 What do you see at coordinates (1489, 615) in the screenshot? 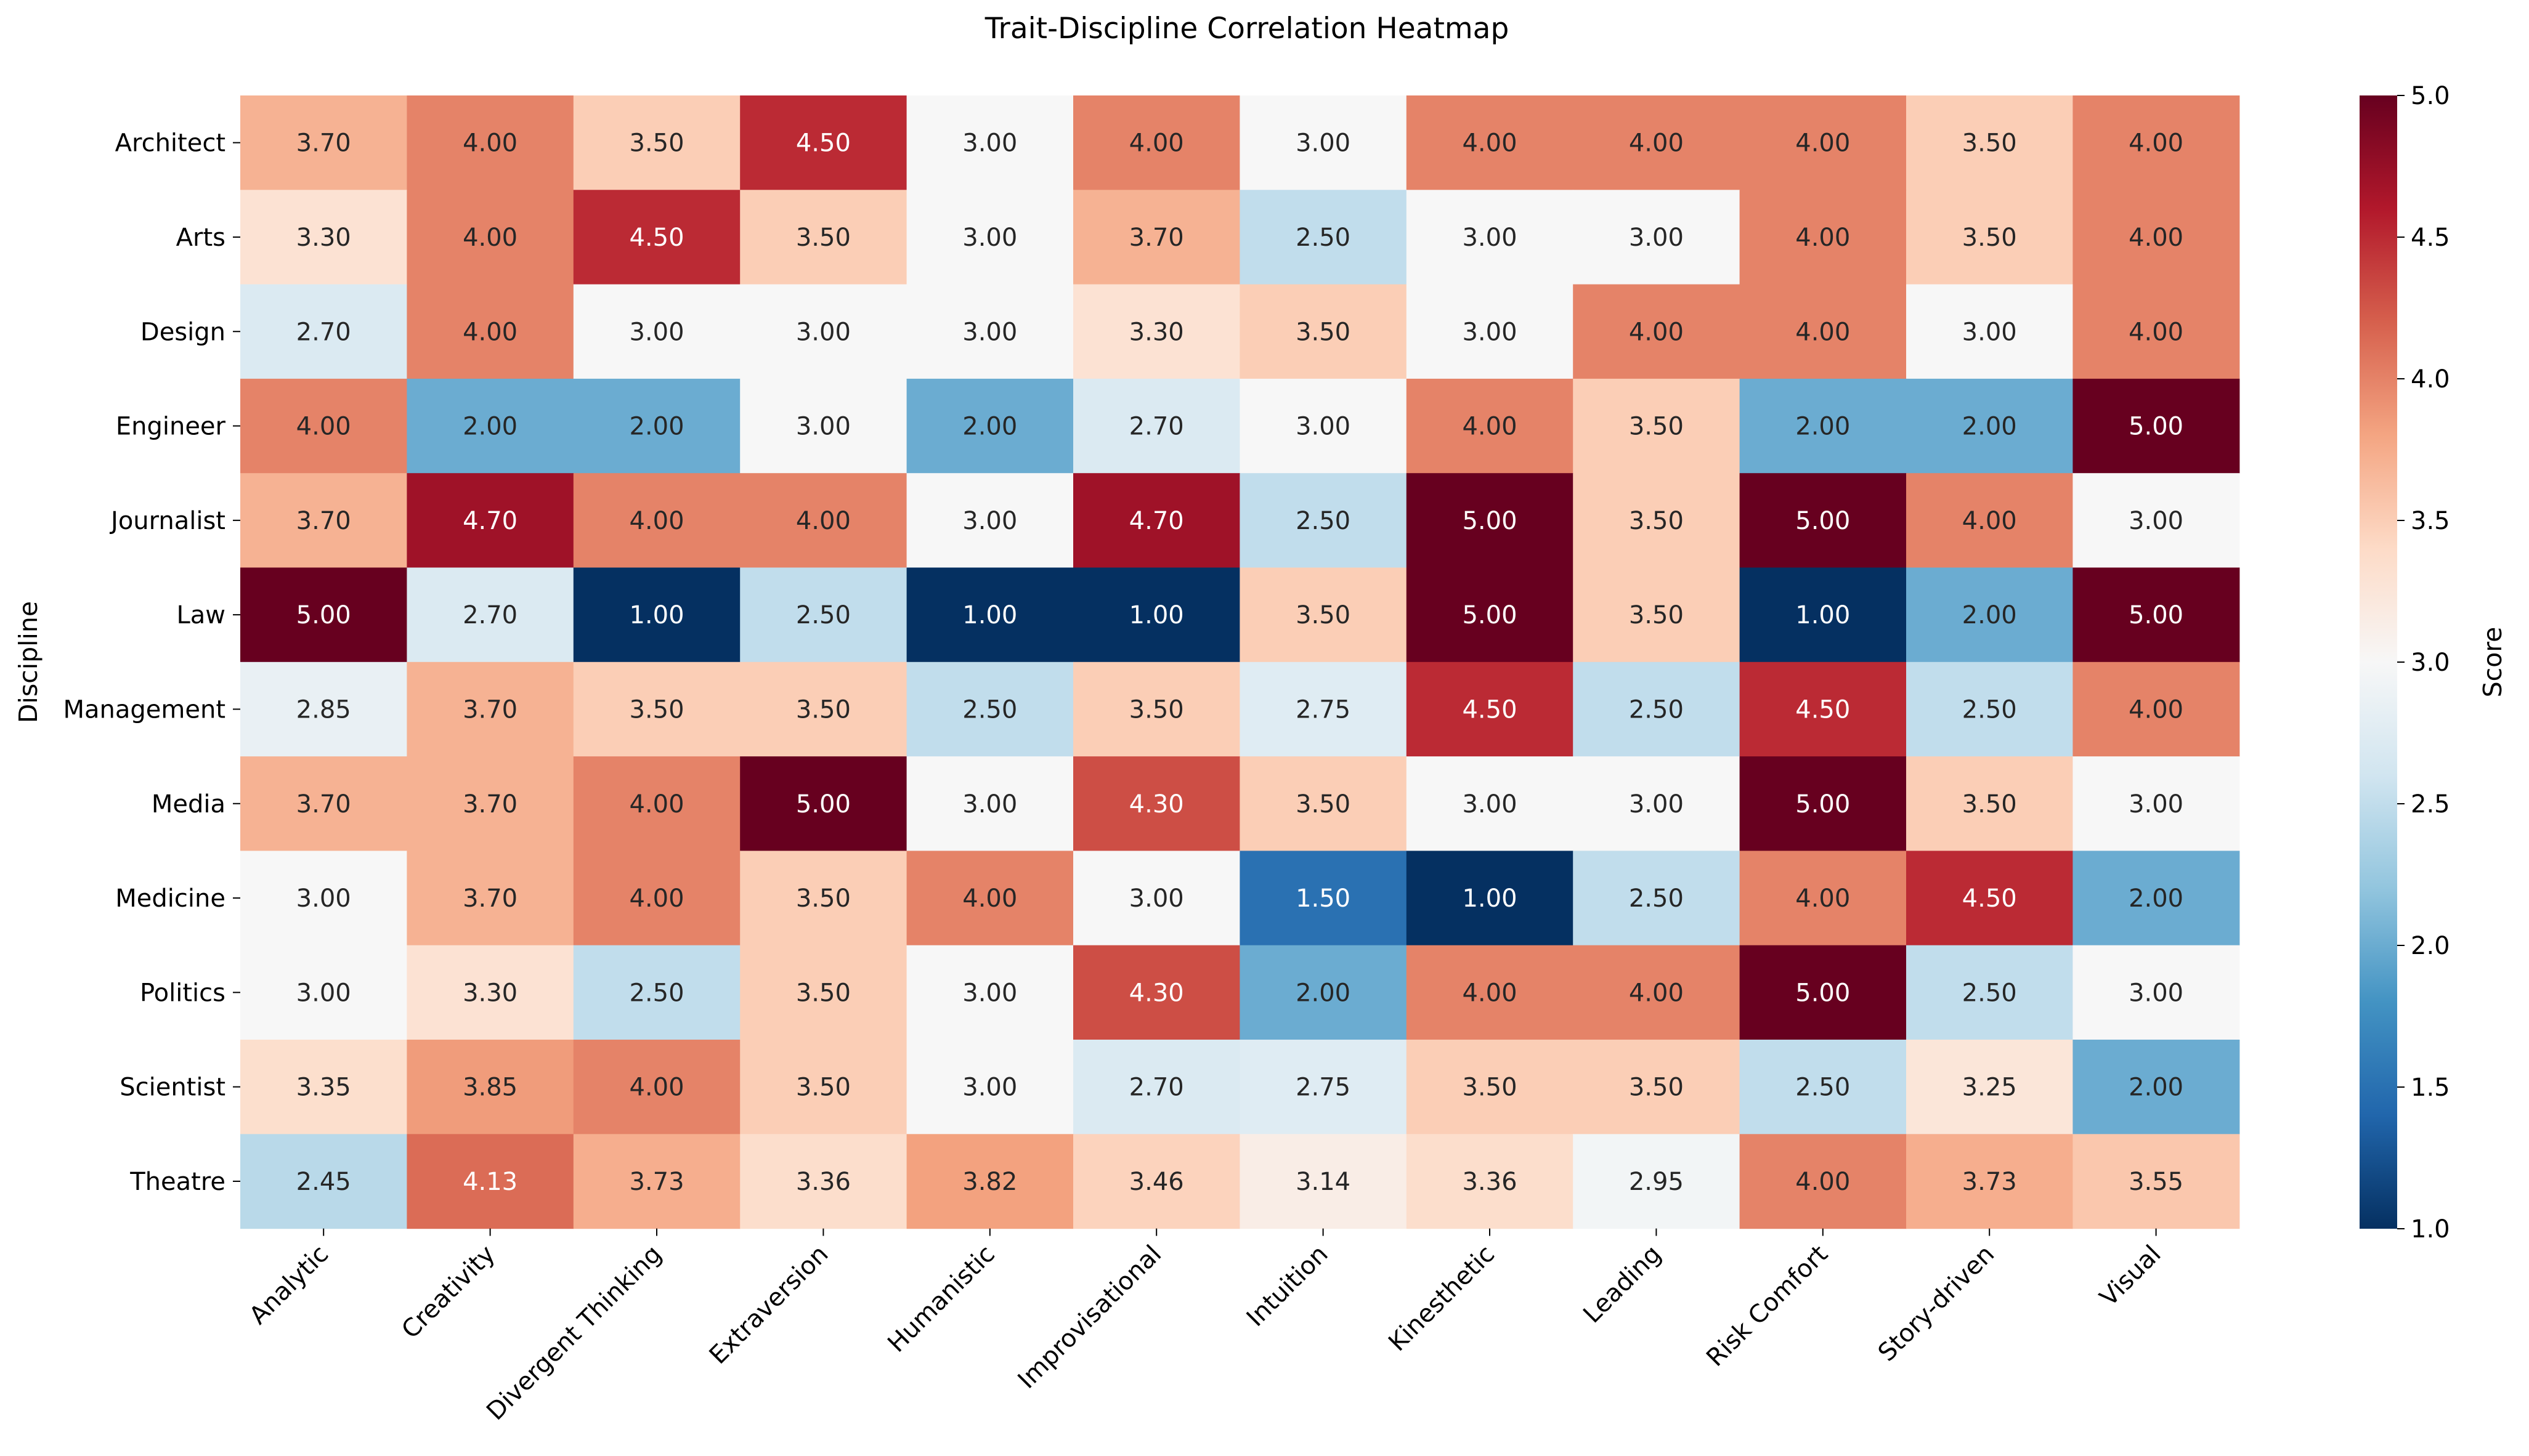
I see `heatmap-cell-law-kinesthetic` at bounding box center [1489, 615].